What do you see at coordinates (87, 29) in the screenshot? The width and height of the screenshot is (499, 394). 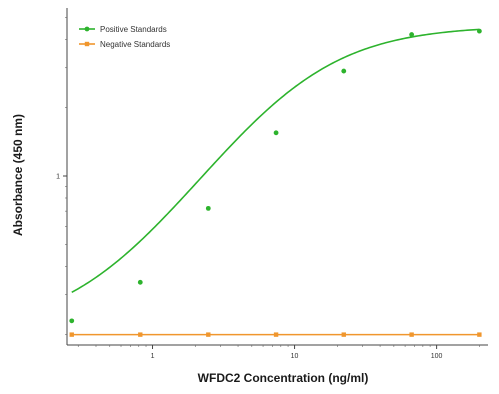 I see `legend-marker-circle` at bounding box center [87, 29].